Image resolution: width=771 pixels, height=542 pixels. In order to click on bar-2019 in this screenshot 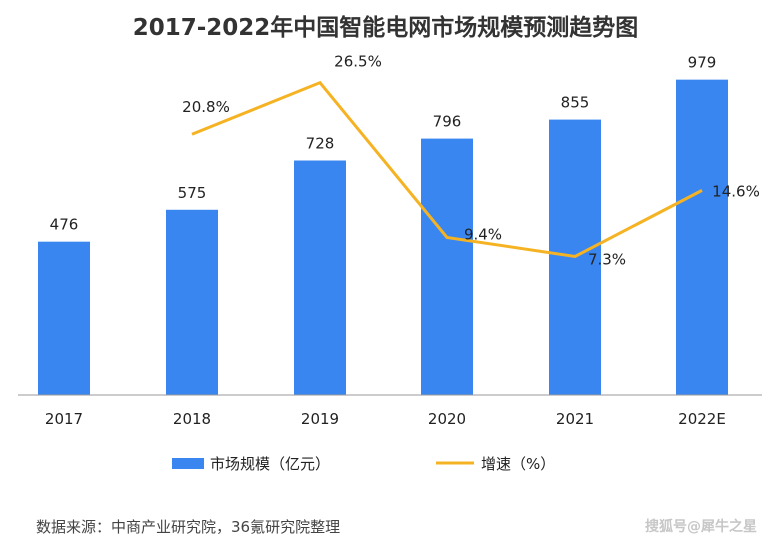, I will do `click(320, 277)`.